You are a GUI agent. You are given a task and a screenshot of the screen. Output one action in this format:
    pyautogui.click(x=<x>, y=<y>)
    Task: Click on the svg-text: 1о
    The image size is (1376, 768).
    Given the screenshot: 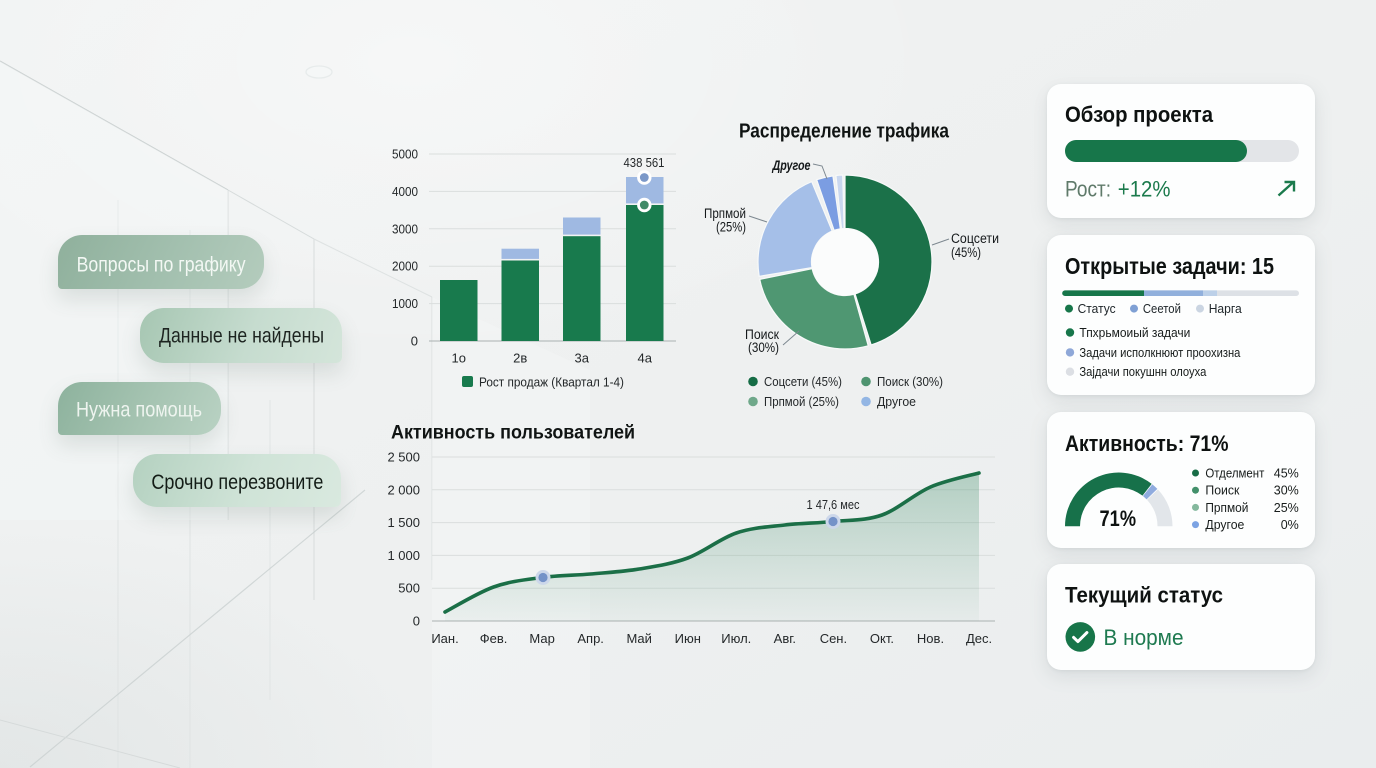 What is the action you would take?
    pyautogui.click(x=459, y=358)
    